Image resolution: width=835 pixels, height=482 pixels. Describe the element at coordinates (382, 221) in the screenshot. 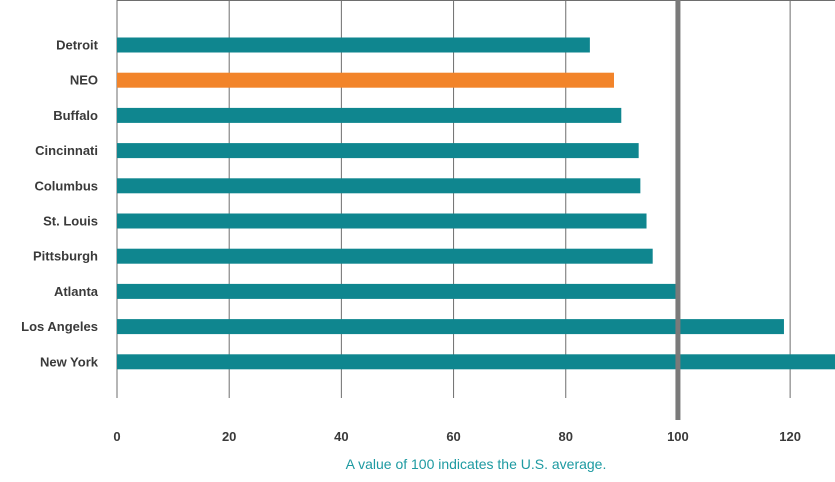

I see `bar-st-louis` at that location.